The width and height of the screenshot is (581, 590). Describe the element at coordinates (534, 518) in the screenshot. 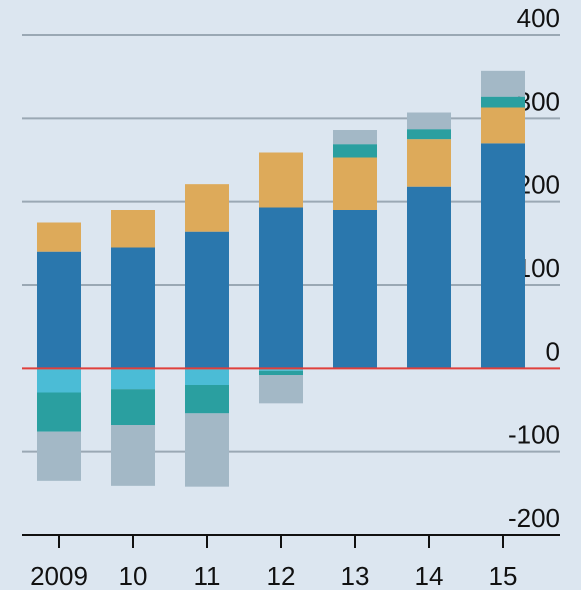

I see `y-tick-label: -200` at that location.